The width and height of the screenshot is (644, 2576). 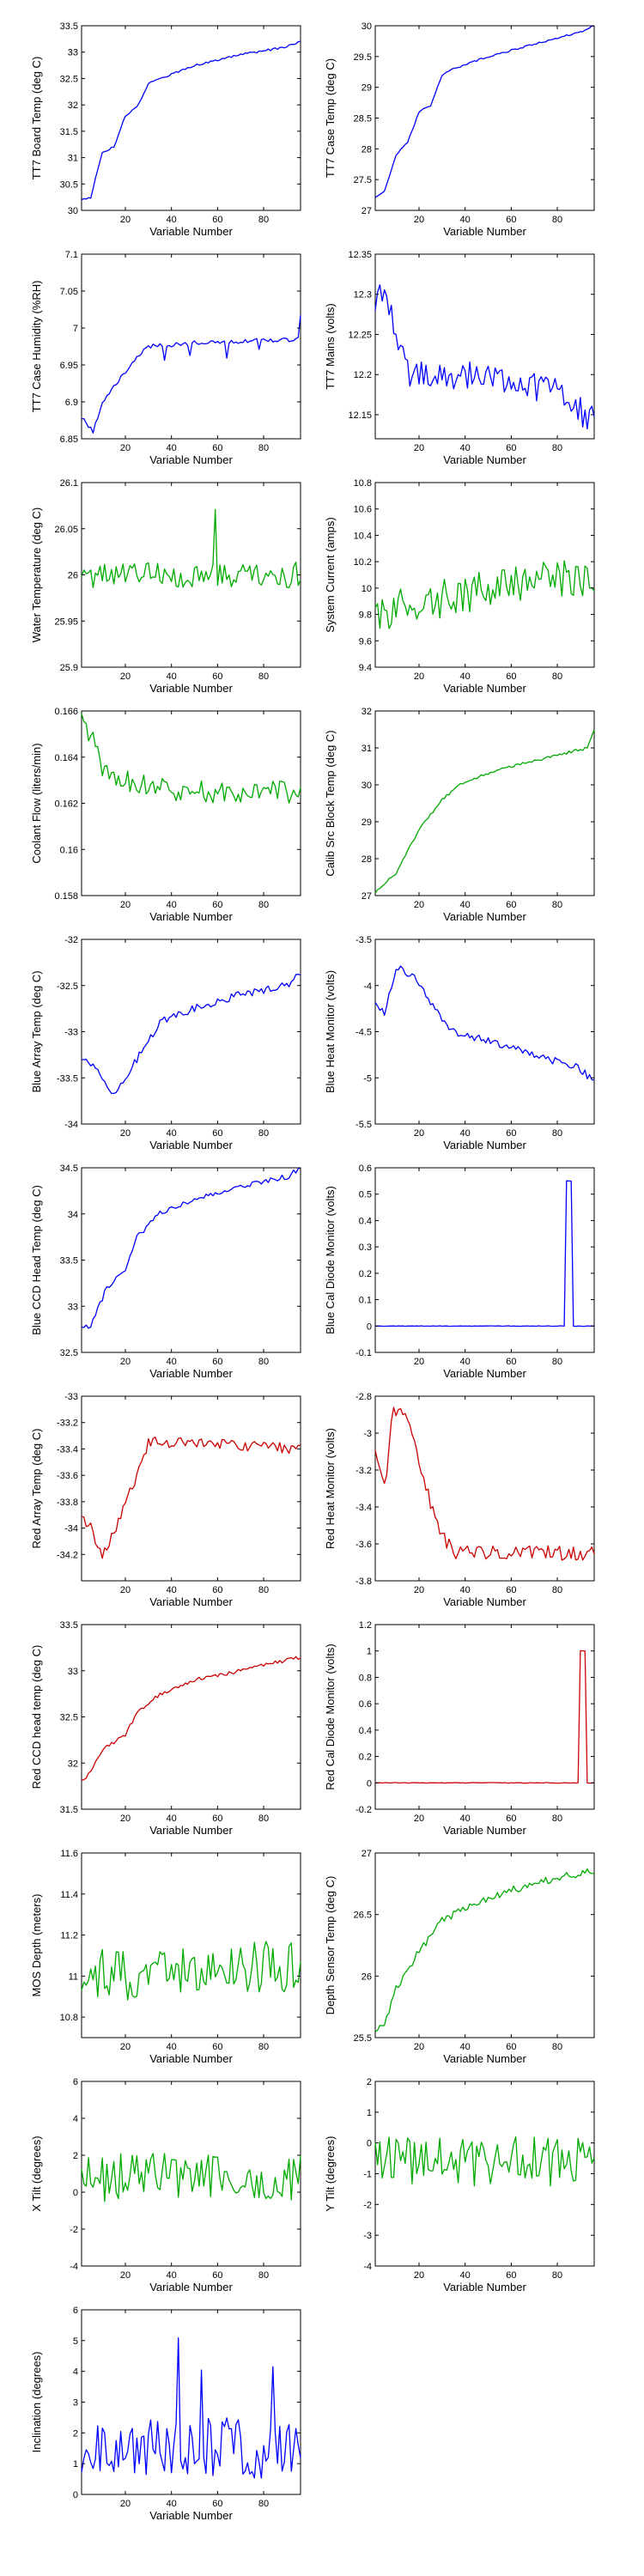 What do you see at coordinates (364, 1545) in the screenshot?
I see `y-tick-label: -3.6` at bounding box center [364, 1545].